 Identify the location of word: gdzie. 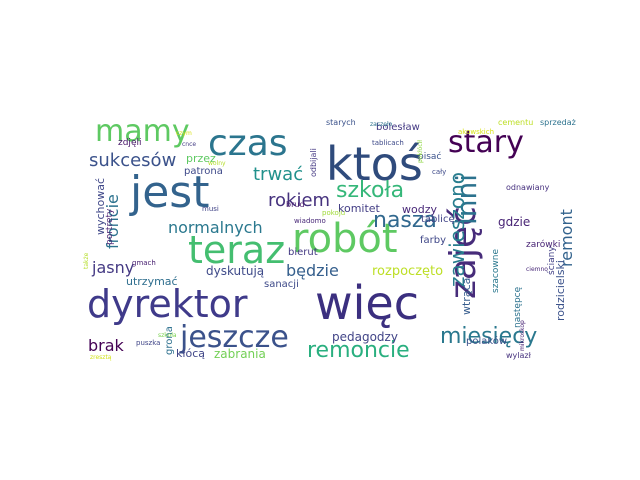
(514, 222).